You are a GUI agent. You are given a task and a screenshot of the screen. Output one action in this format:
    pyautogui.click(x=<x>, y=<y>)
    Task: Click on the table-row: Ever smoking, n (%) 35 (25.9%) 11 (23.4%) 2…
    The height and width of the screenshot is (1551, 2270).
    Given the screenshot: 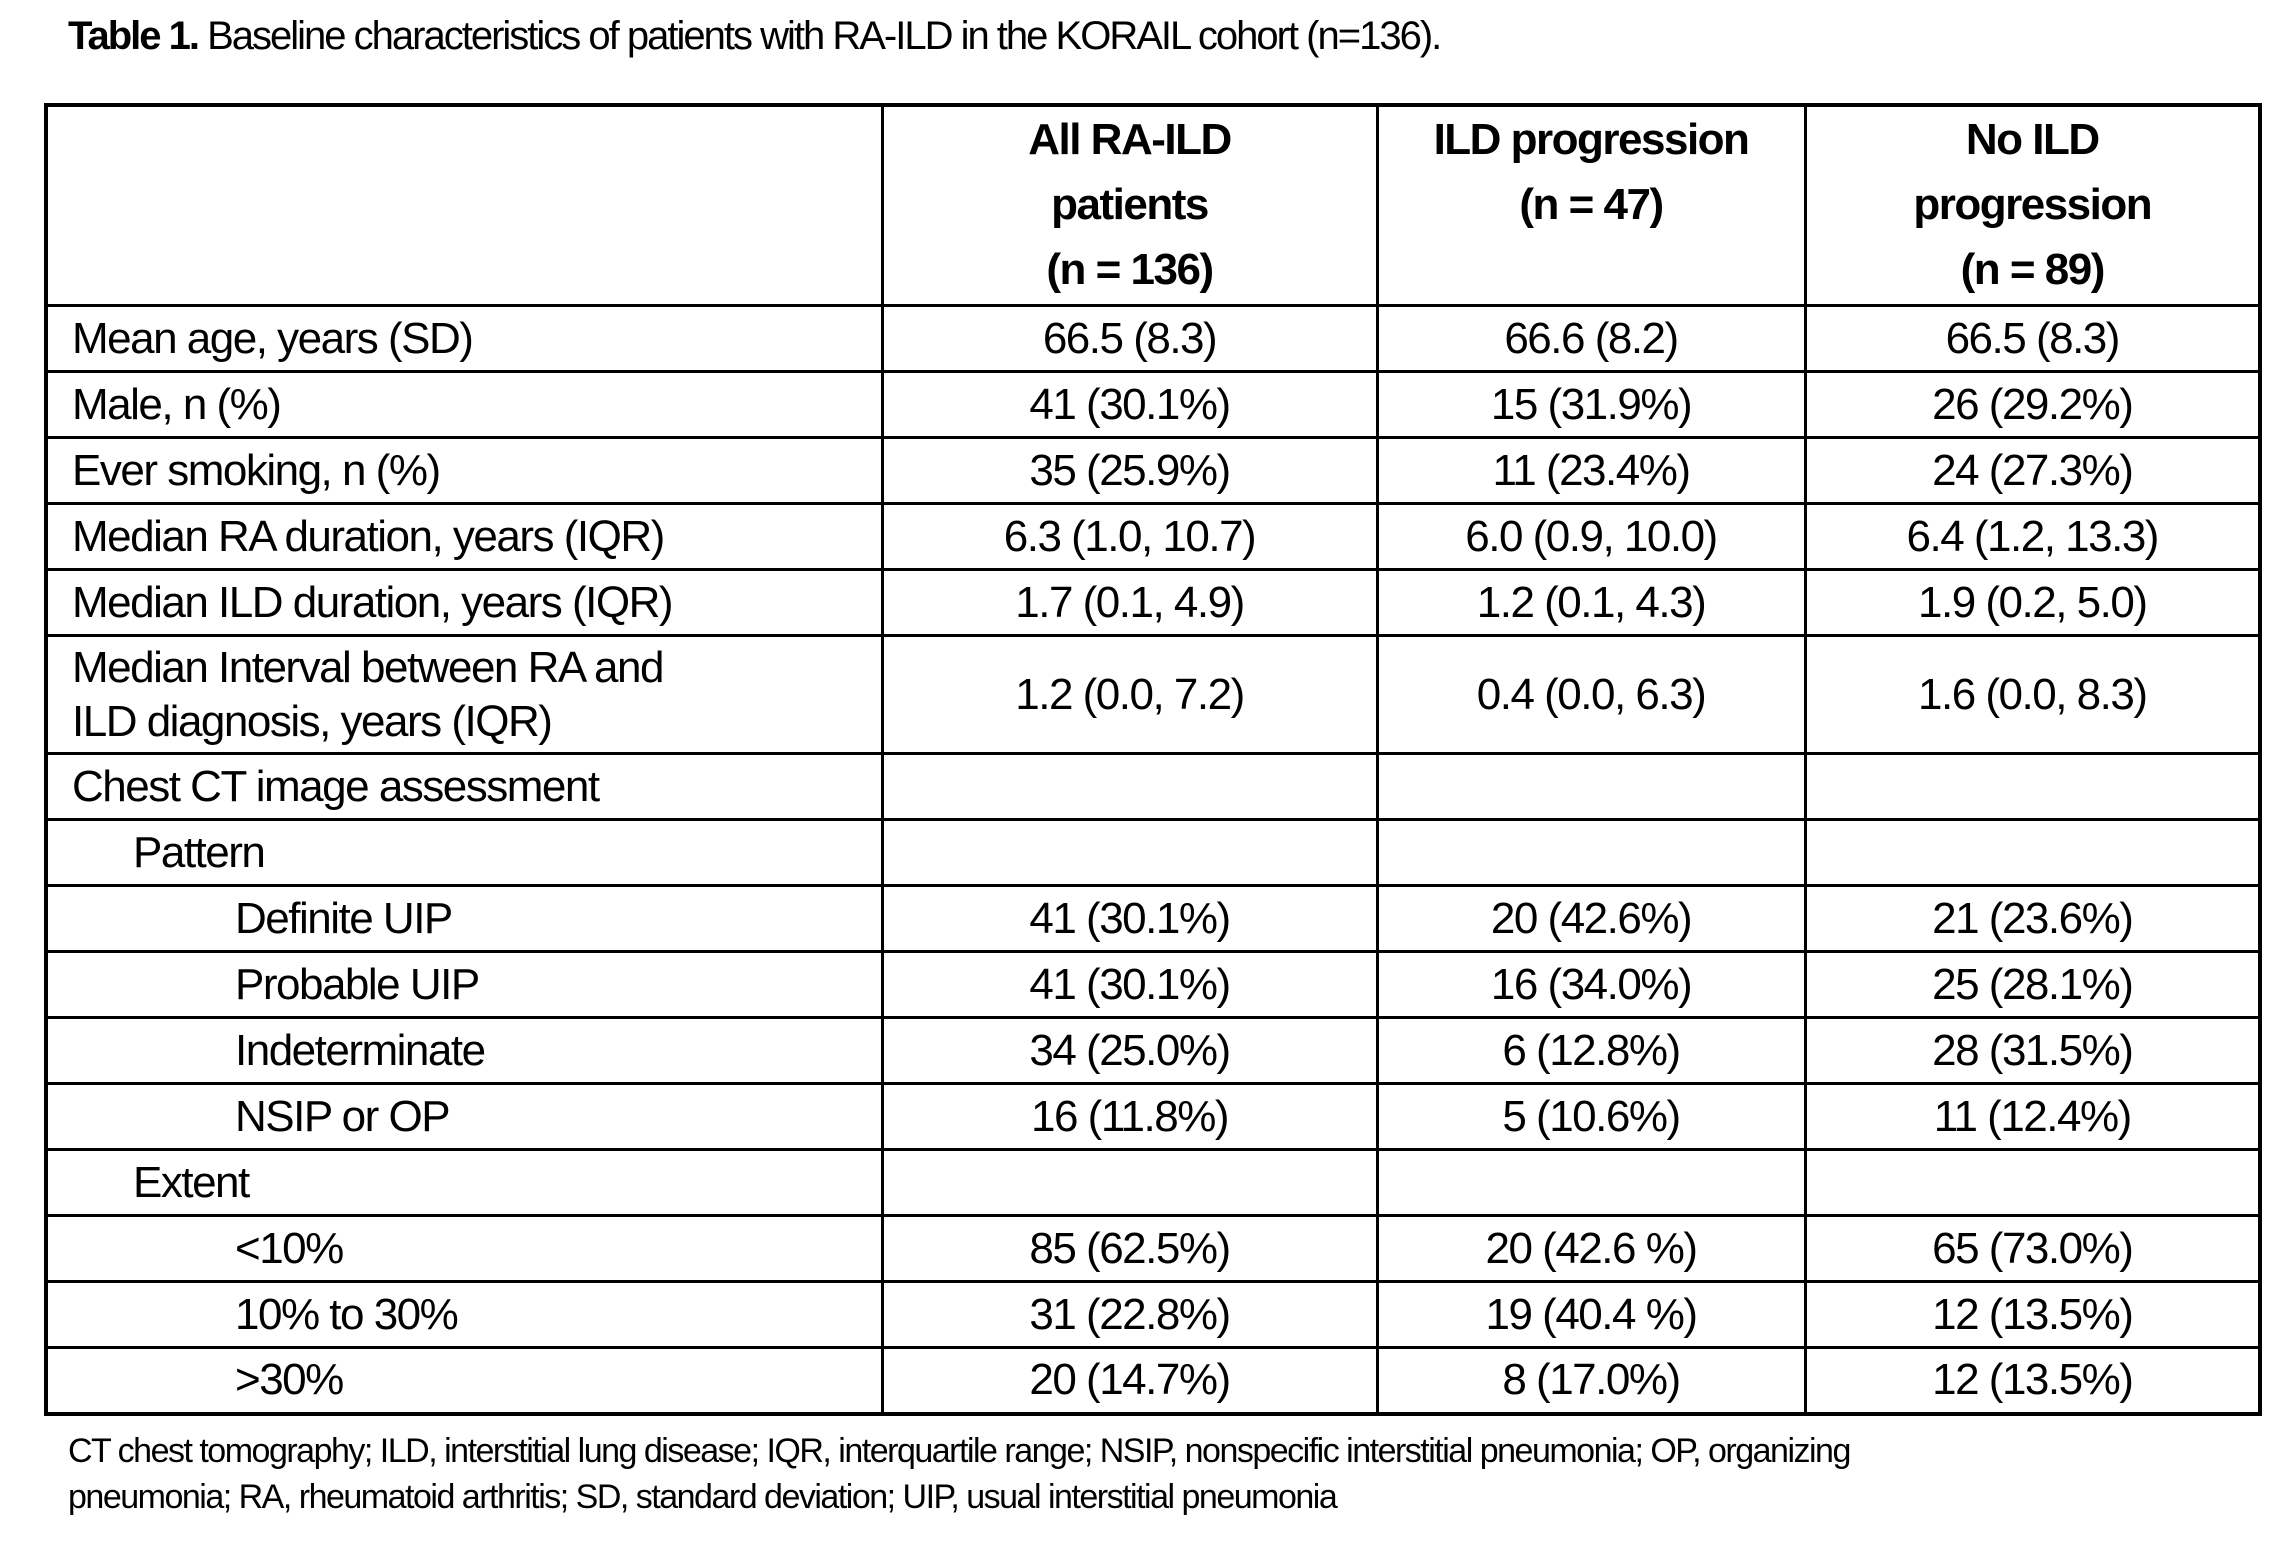 What is the action you would take?
    pyautogui.click(x=1153, y=470)
    